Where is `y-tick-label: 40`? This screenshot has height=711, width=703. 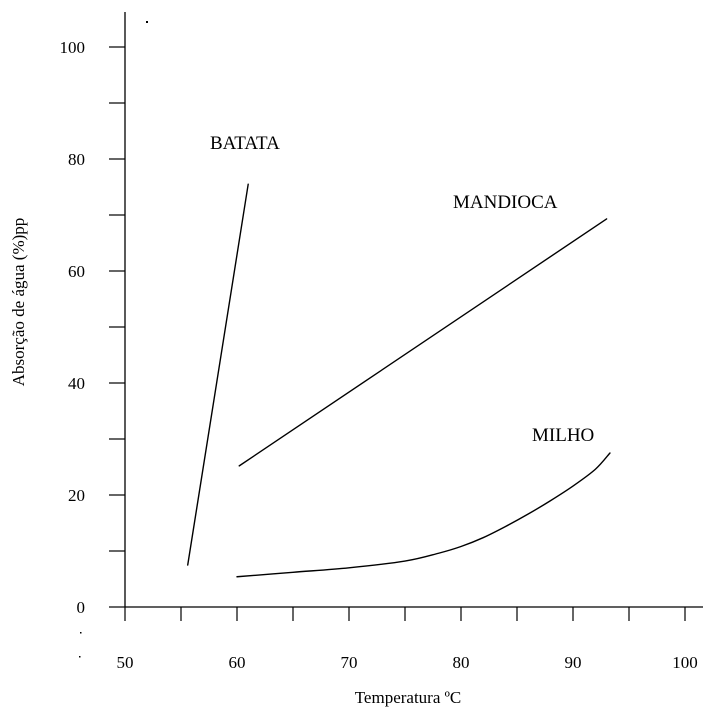
y-tick-label: 40 is located at coordinates (76, 383).